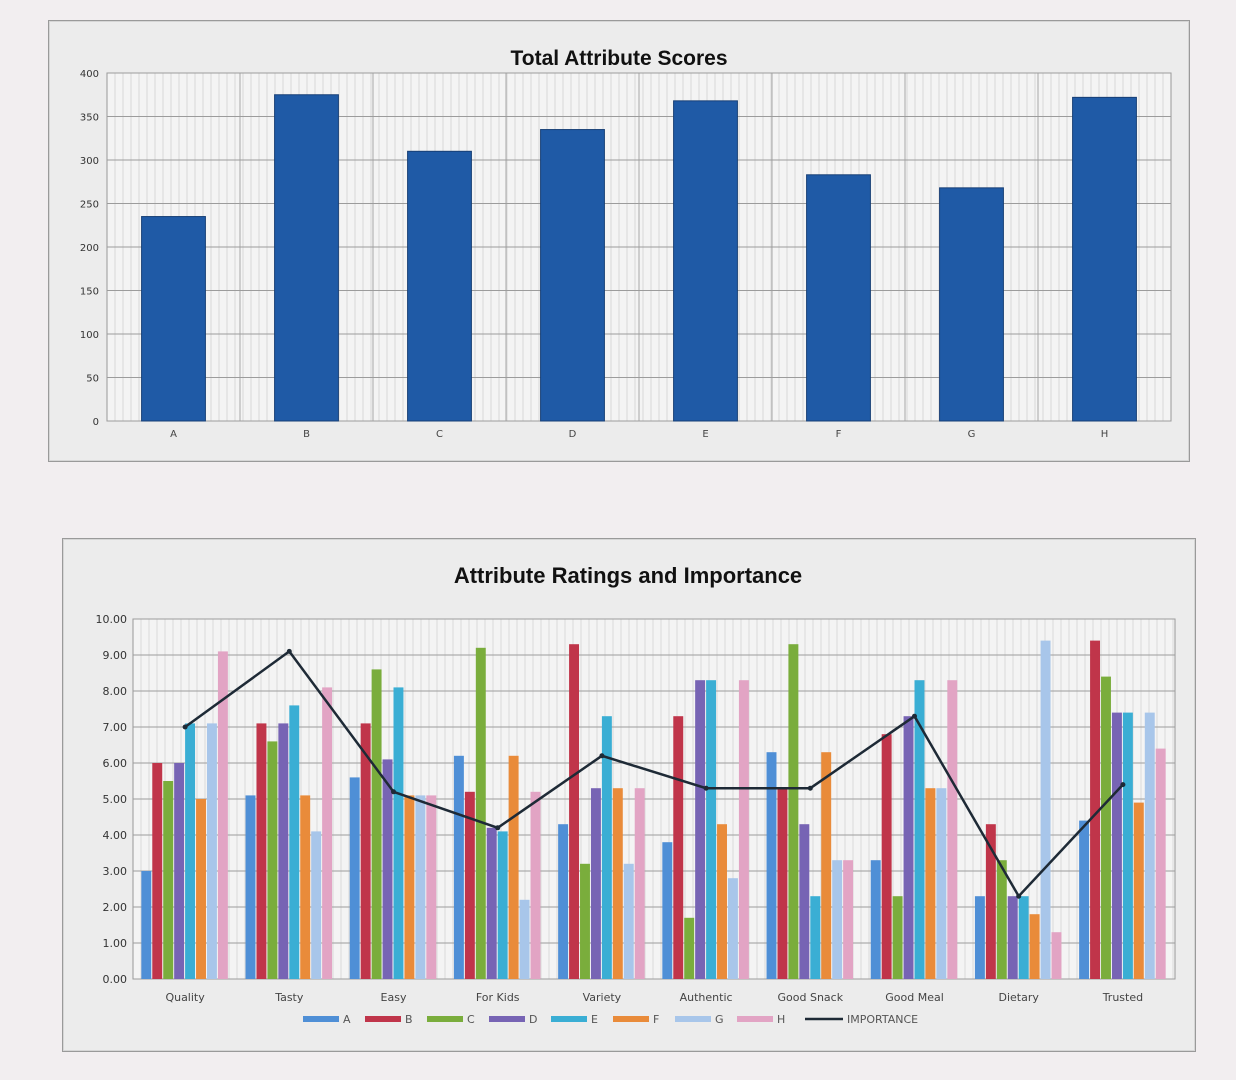  Describe the element at coordinates (92, 379) in the screenshot. I see `y-tick-label: 50` at that location.